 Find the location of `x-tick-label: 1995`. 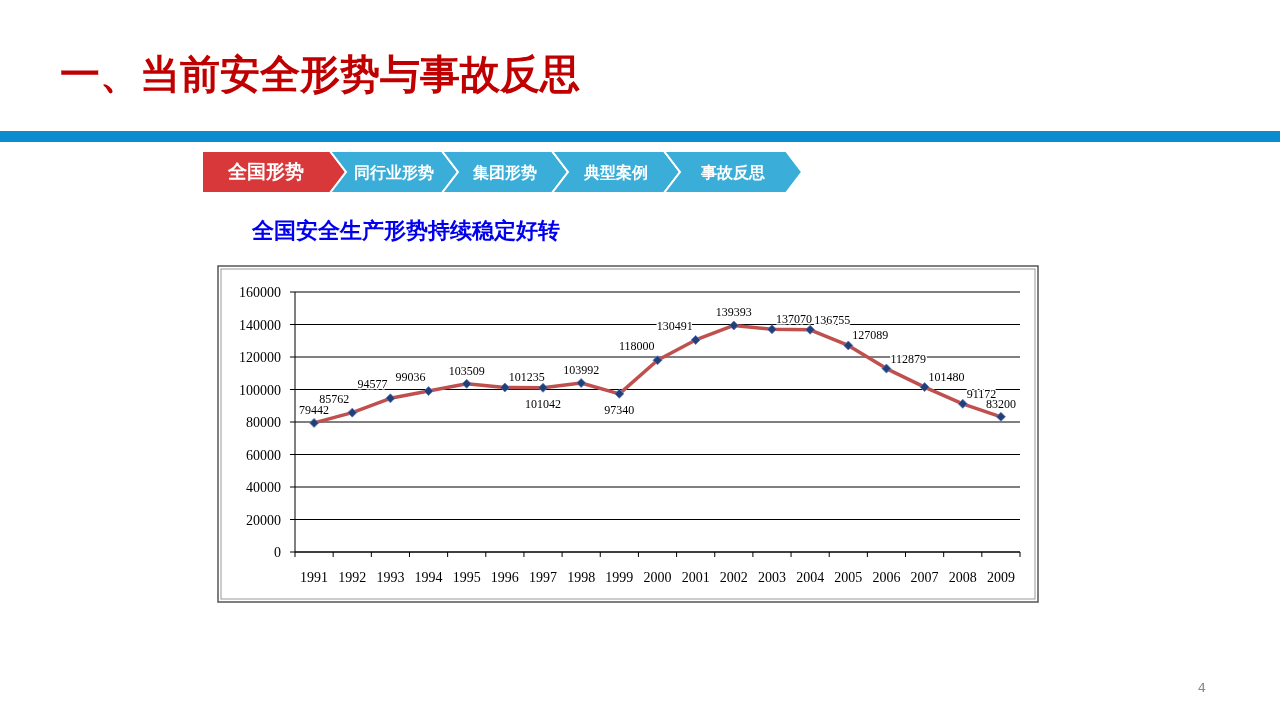

x-tick-label: 1995 is located at coordinates (466, 577).